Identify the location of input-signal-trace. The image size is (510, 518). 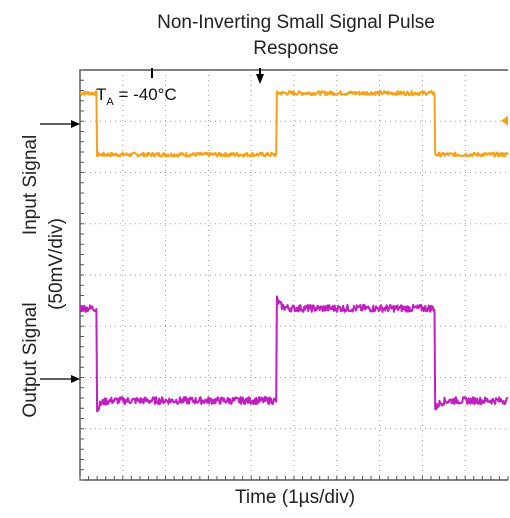
(294, 124).